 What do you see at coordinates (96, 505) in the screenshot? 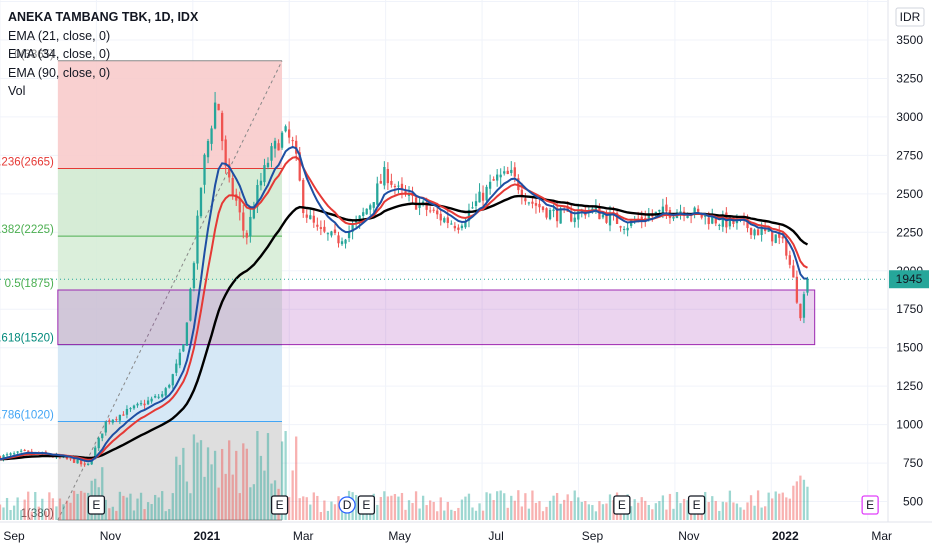
I see `earnings-marker` at bounding box center [96, 505].